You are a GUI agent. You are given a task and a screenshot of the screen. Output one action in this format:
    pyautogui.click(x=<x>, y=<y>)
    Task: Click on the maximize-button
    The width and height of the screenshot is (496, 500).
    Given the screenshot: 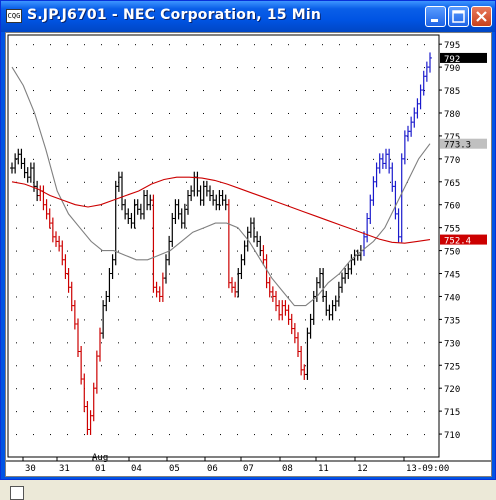 What is the action you would take?
    pyautogui.click(x=458, y=16)
    